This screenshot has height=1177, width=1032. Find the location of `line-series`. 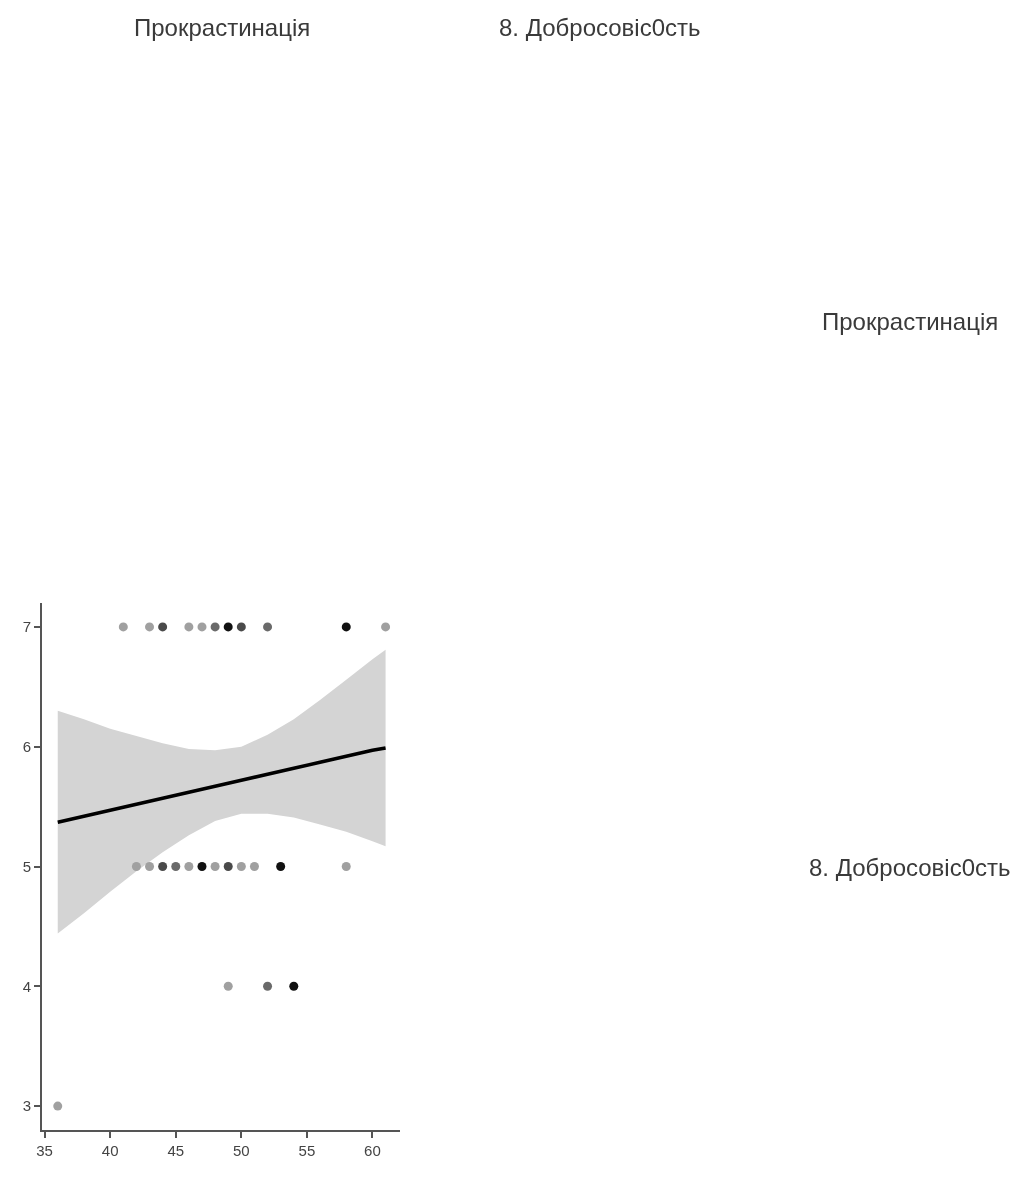

line-series is located at coordinates (221, 785).